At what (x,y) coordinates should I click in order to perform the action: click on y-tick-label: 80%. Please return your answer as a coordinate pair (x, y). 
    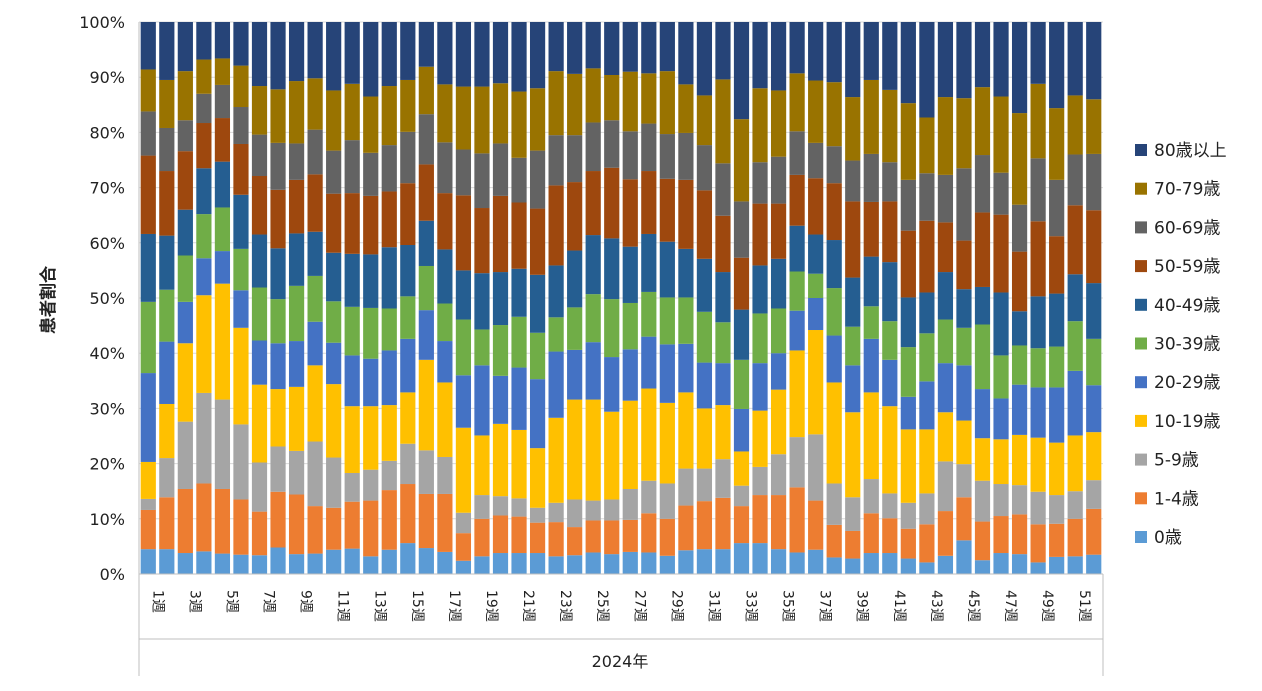
    Looking at the image, I should click on (107, 132).